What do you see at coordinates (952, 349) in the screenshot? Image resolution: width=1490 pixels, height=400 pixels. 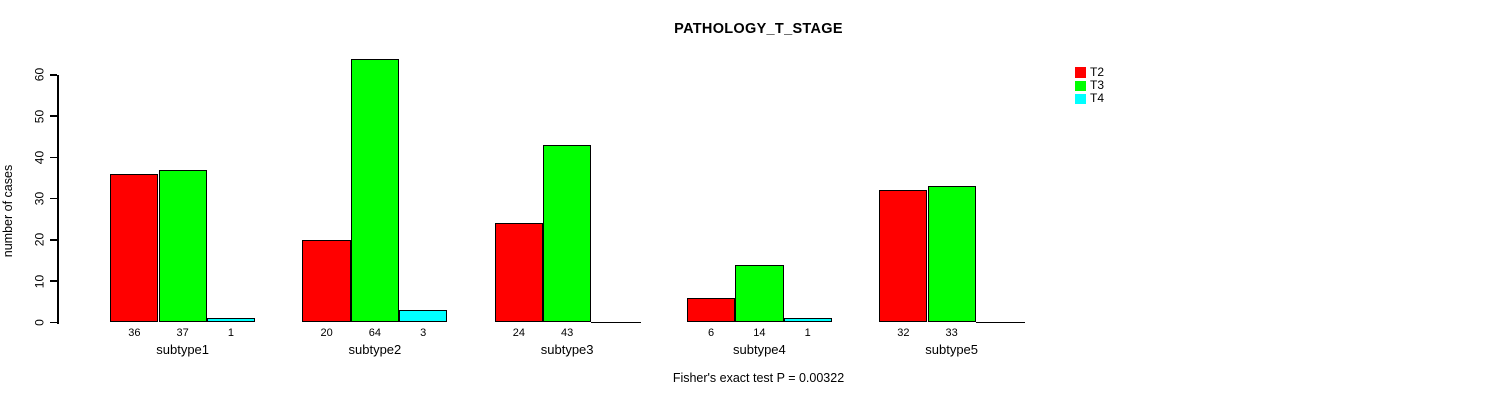 I see `category-label: subtype5` at bounding box center [952, 349].